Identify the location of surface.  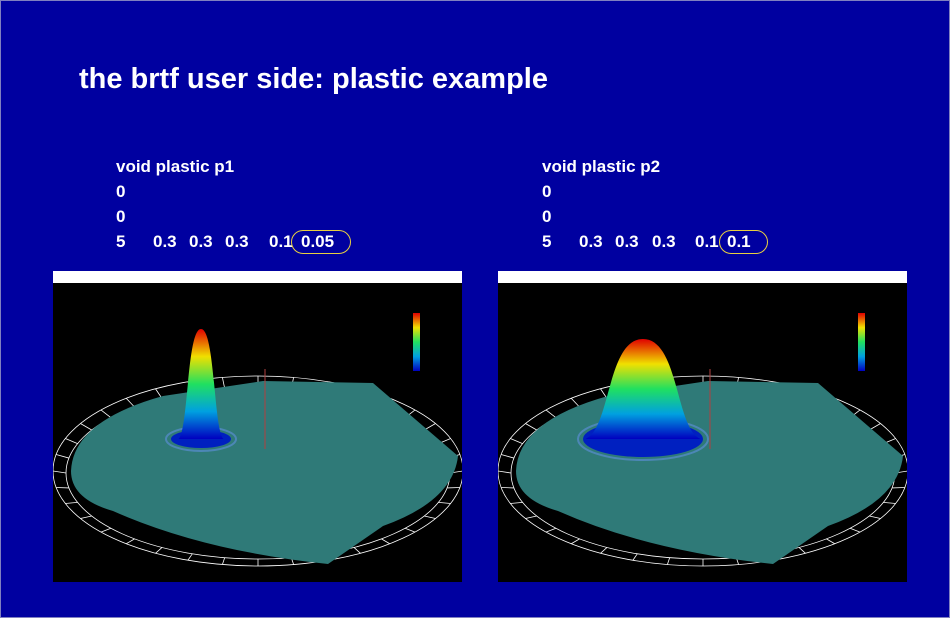
(264, 472).